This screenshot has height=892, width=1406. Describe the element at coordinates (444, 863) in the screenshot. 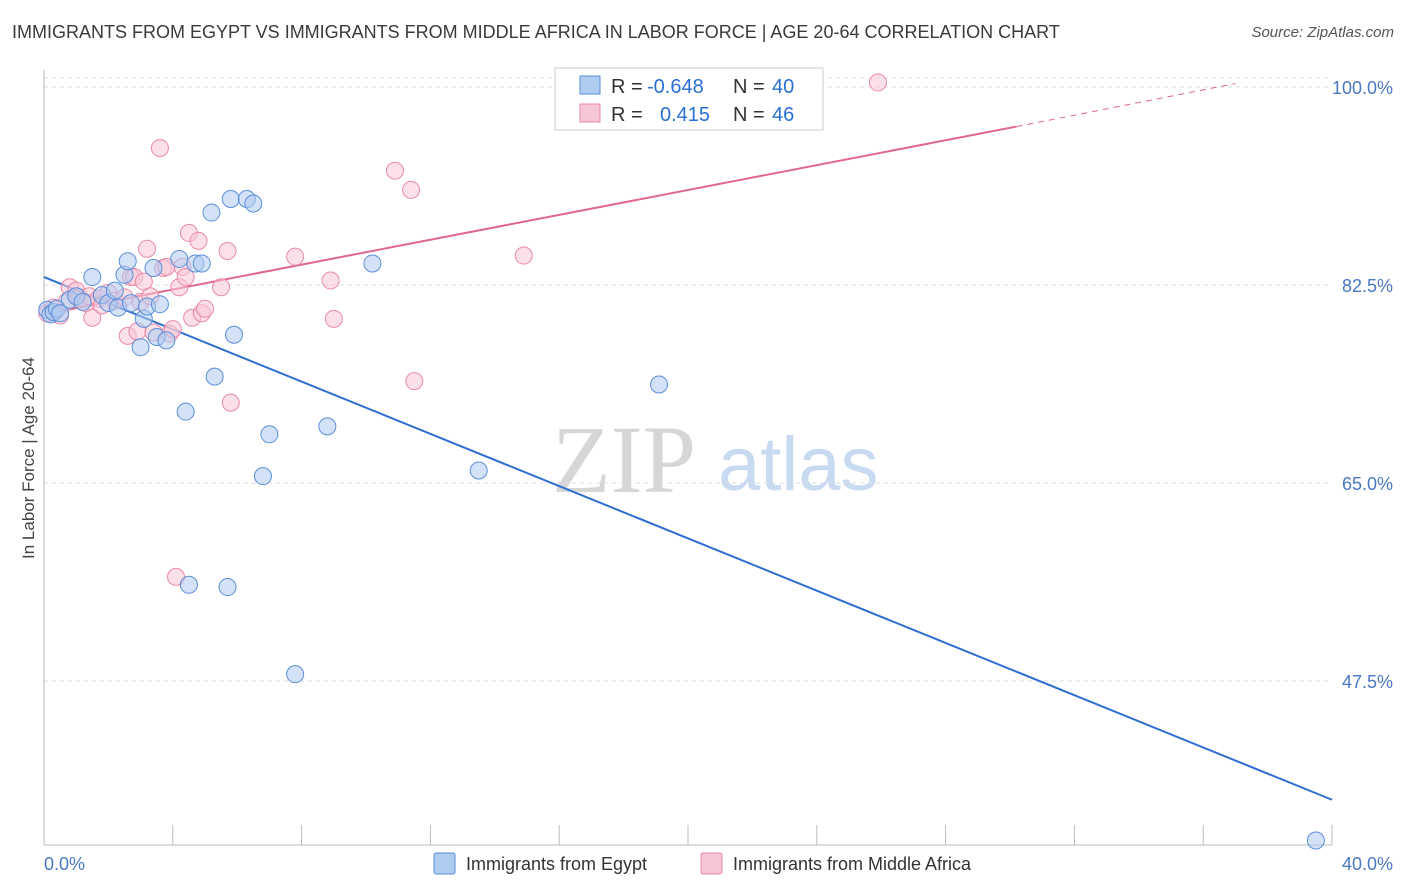

I see `legend-swatch-egypt` at that location.